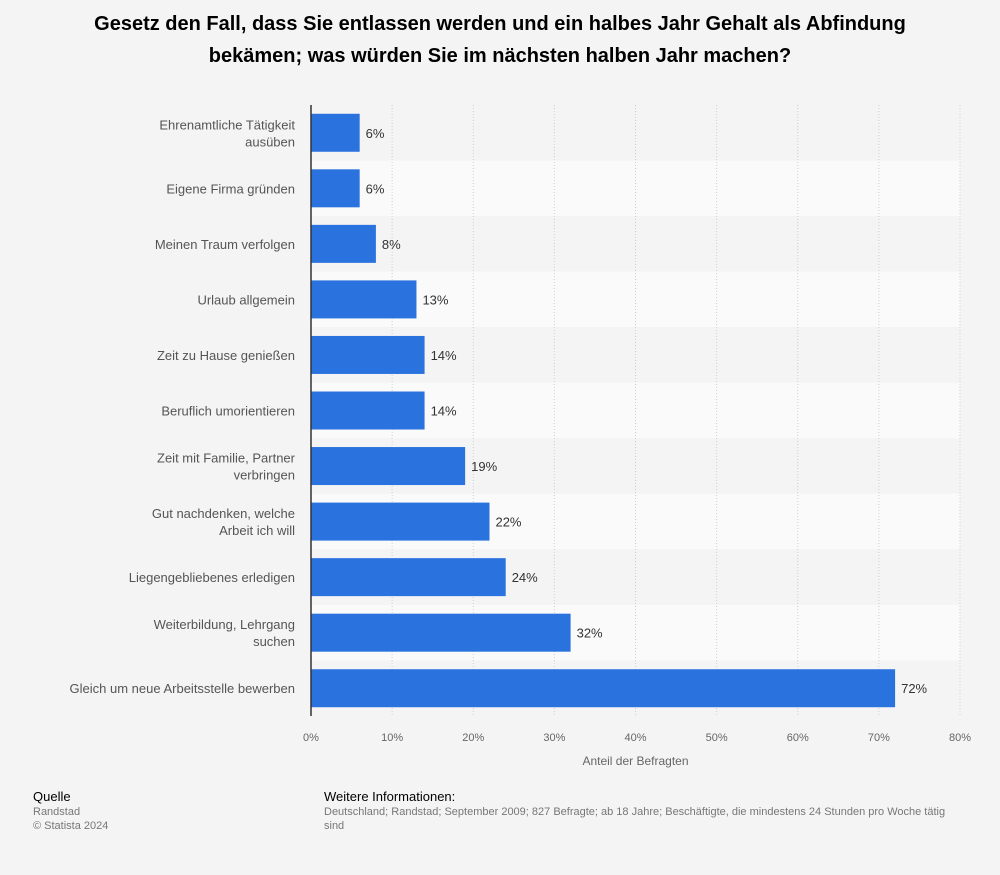 The height and width of the screenshot is (875, 1000). Describe the element at coordinates (392, 738) in the screenshot. I see `x-tick-label: 10%` at that location.